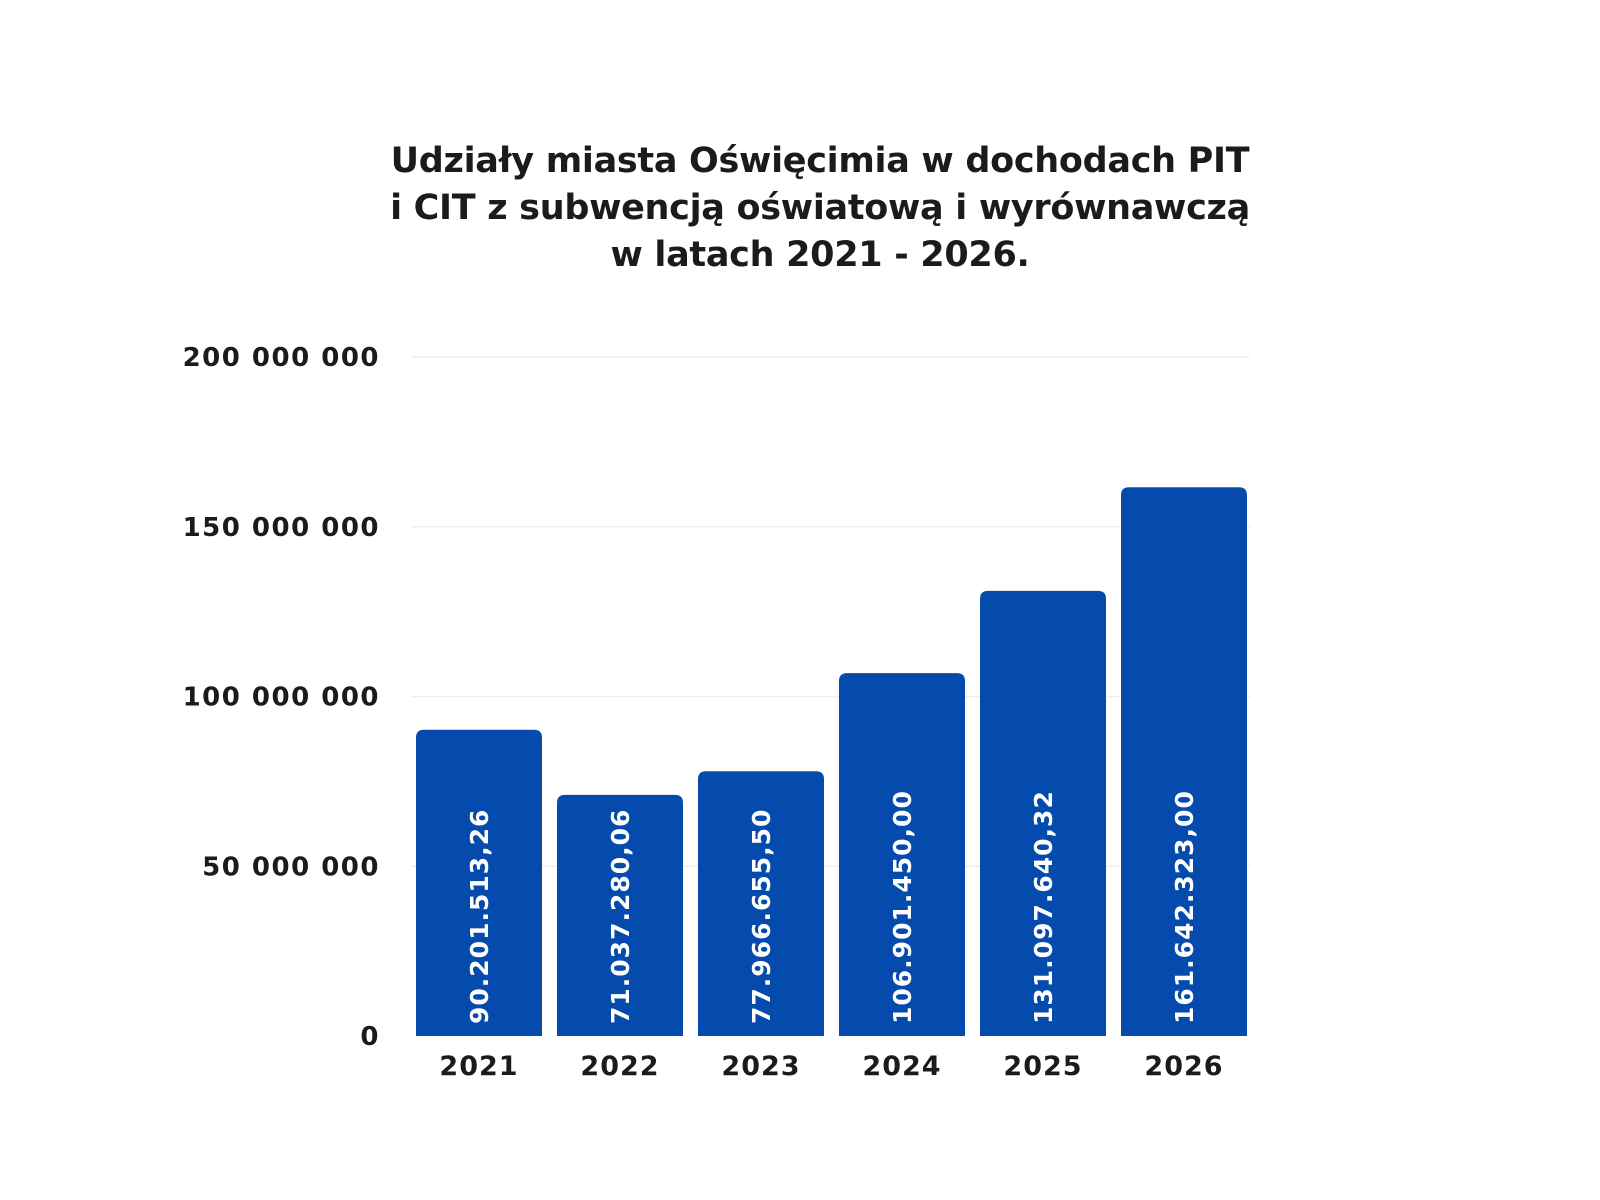 This screenshot has height=1200, width=1600. Describe the element at coordinates (370, 1037) in the screenshot. I see `y-tick-label: 0` at that location.